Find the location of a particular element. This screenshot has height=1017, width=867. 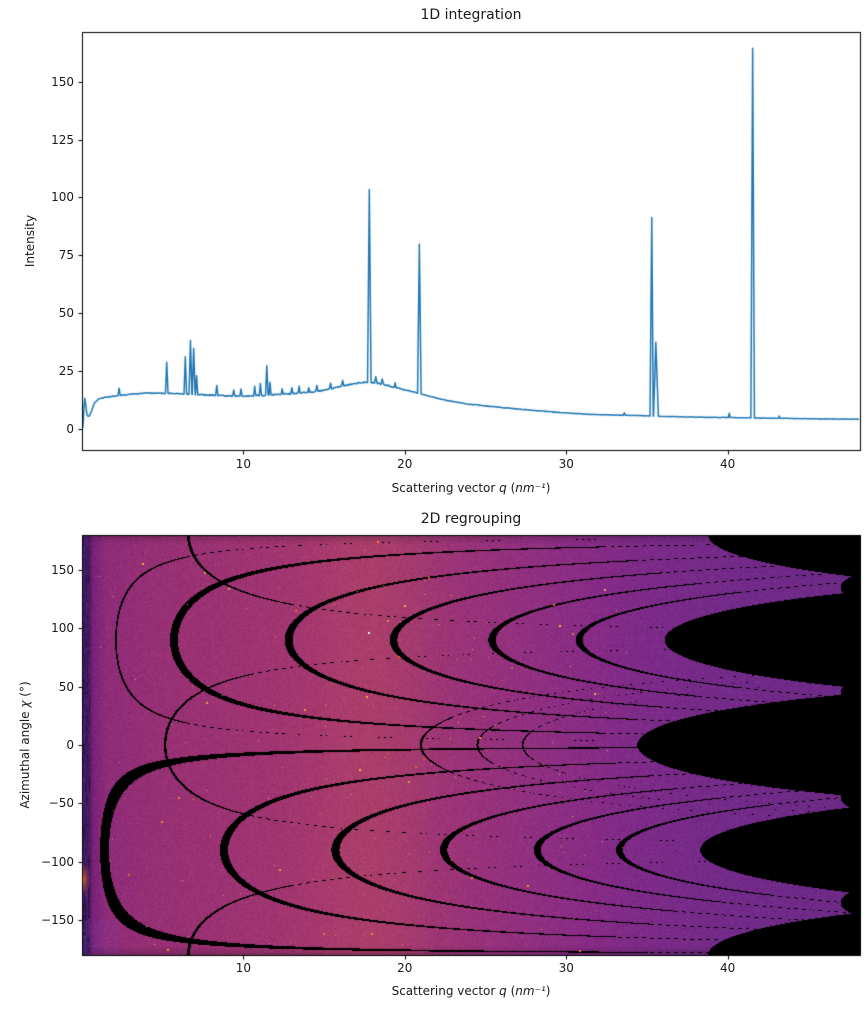

plot2-xlabel: Scattering vector q (nm⁻¹) is located at coordinates (471, 991).